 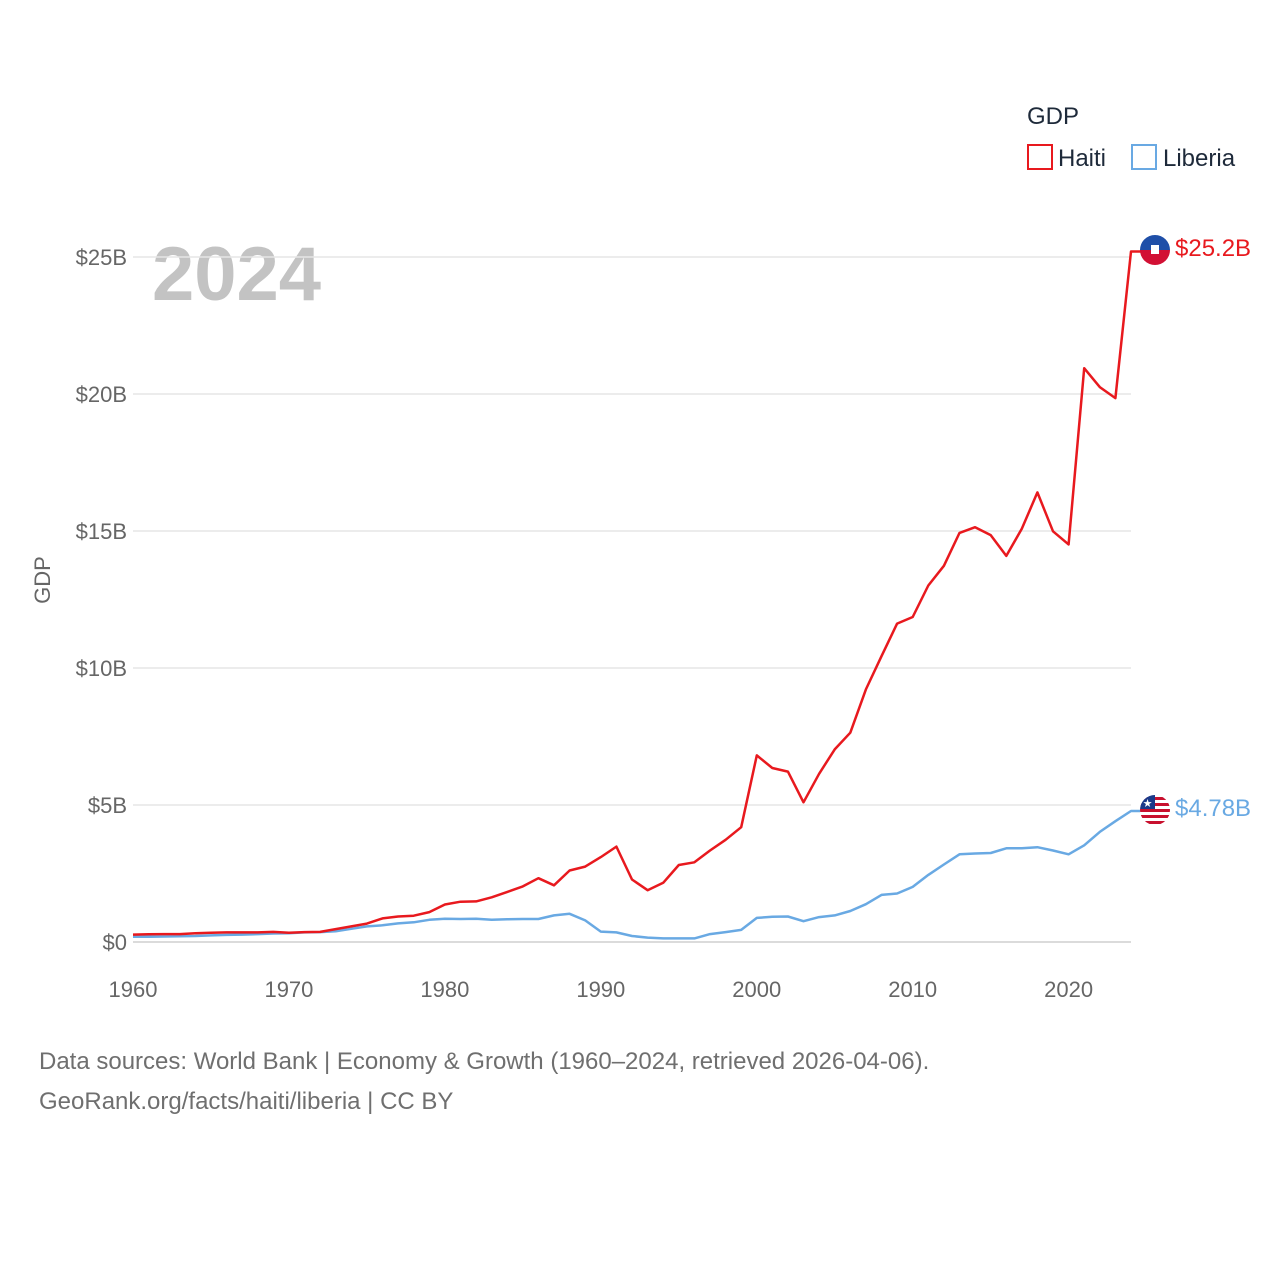 I want to click on year-watermark: 2024, so click(x=236, y=274).